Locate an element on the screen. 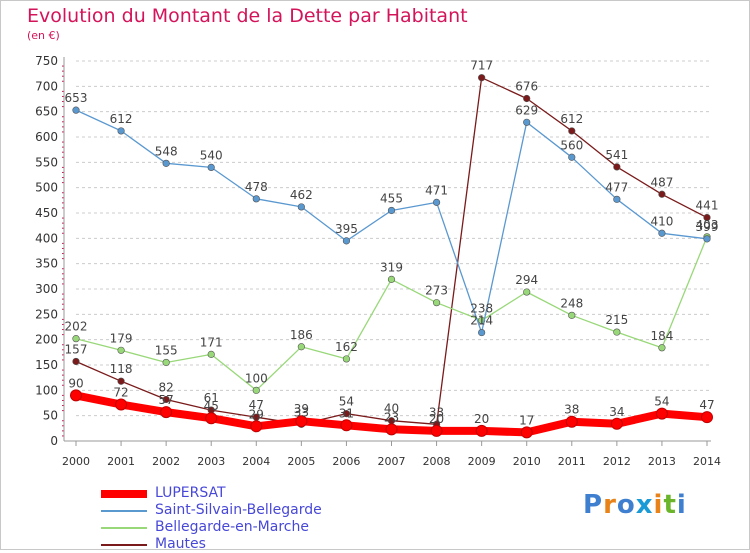 The image size is (750, 553). data-label: 179 is located at coordinates (121, 338).